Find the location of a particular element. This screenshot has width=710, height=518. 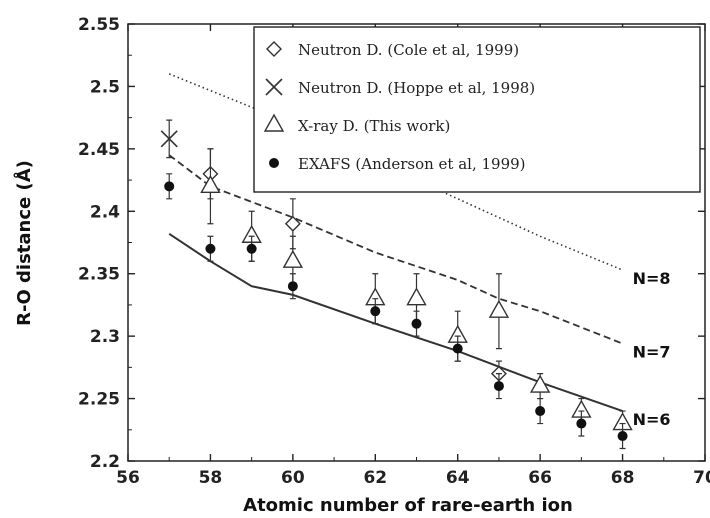

x-tick-label-3: 62 is located at coordinates (375, 478).